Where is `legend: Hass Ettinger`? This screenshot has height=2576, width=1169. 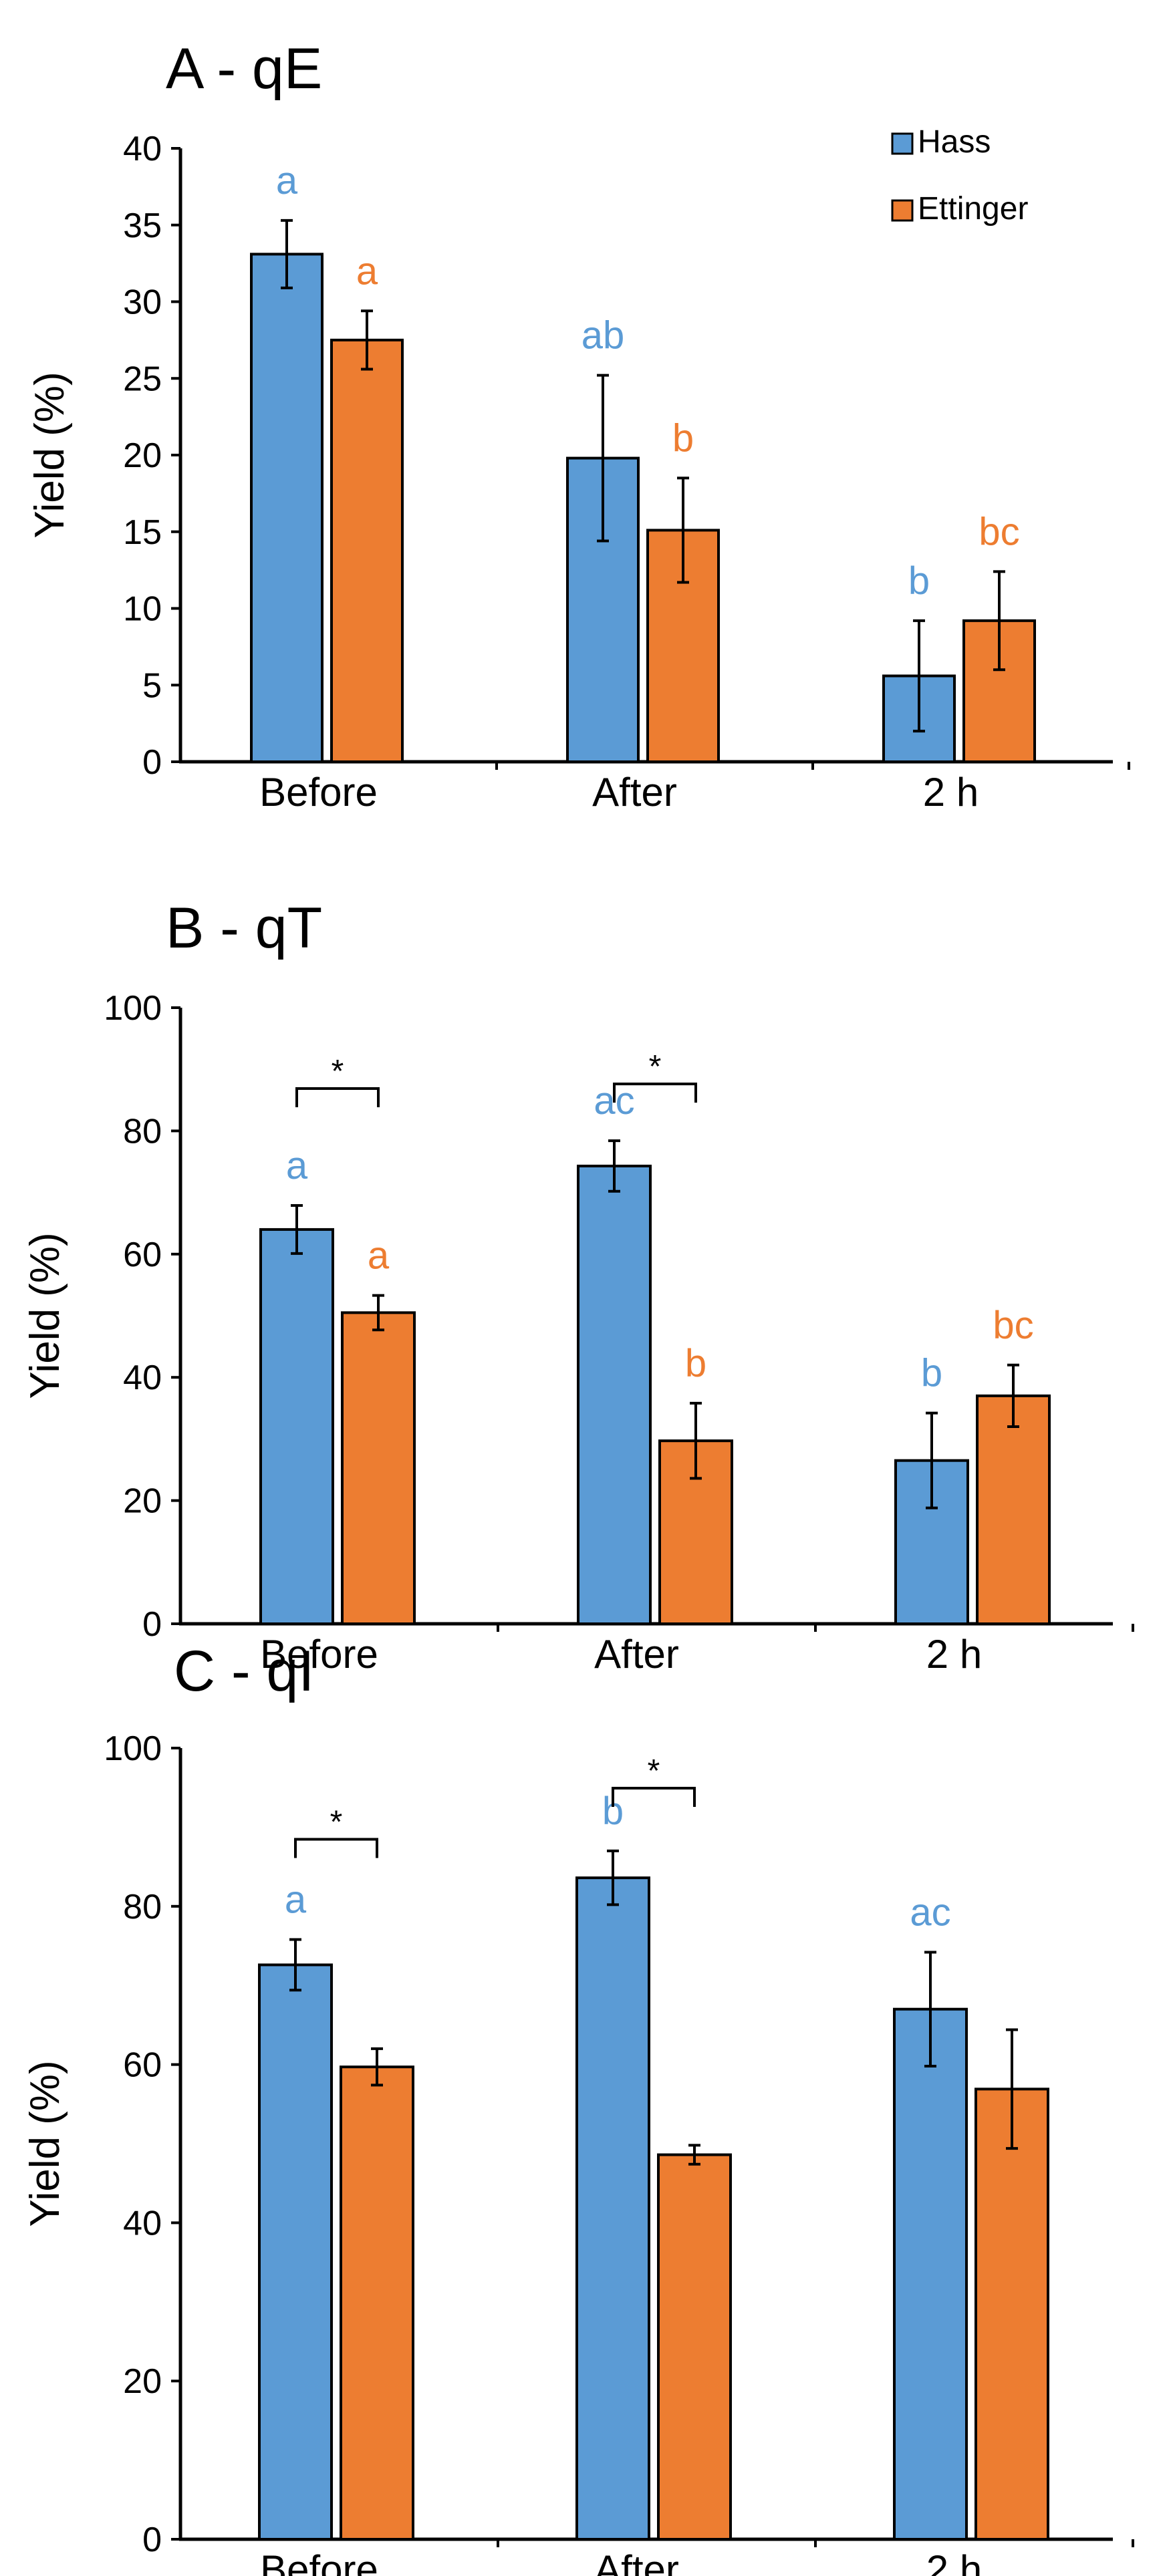 legend: Hass Ettinger is located at coordinates (959, 175).